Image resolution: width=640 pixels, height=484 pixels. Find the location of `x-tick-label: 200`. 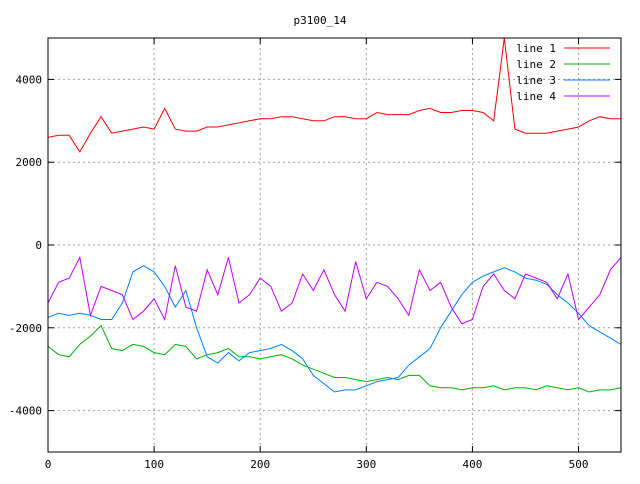

x-tick-label: 200 is located at coordinates (260, 464).